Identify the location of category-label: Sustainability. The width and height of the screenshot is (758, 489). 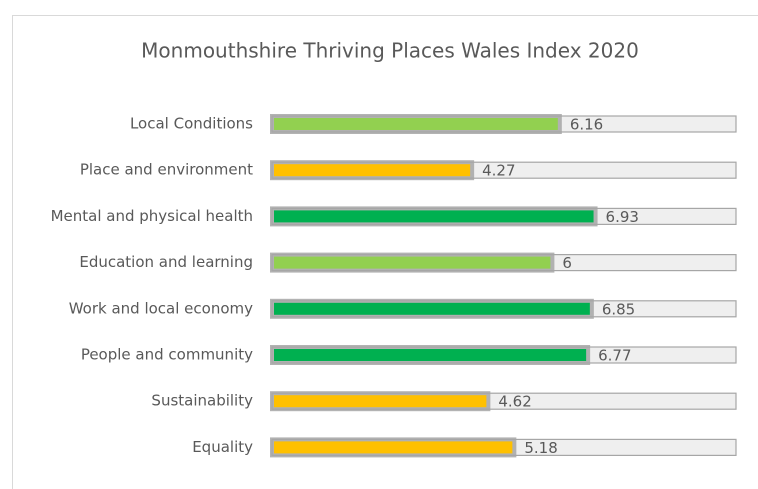
(202, 401).